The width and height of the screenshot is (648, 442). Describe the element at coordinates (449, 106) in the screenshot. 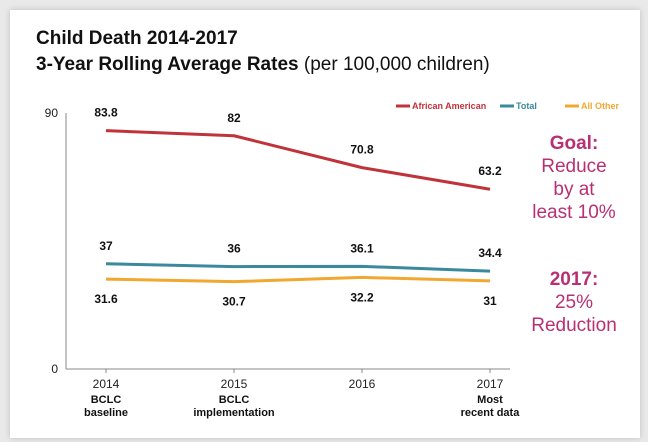

I see `legend-label: African American` at that location.